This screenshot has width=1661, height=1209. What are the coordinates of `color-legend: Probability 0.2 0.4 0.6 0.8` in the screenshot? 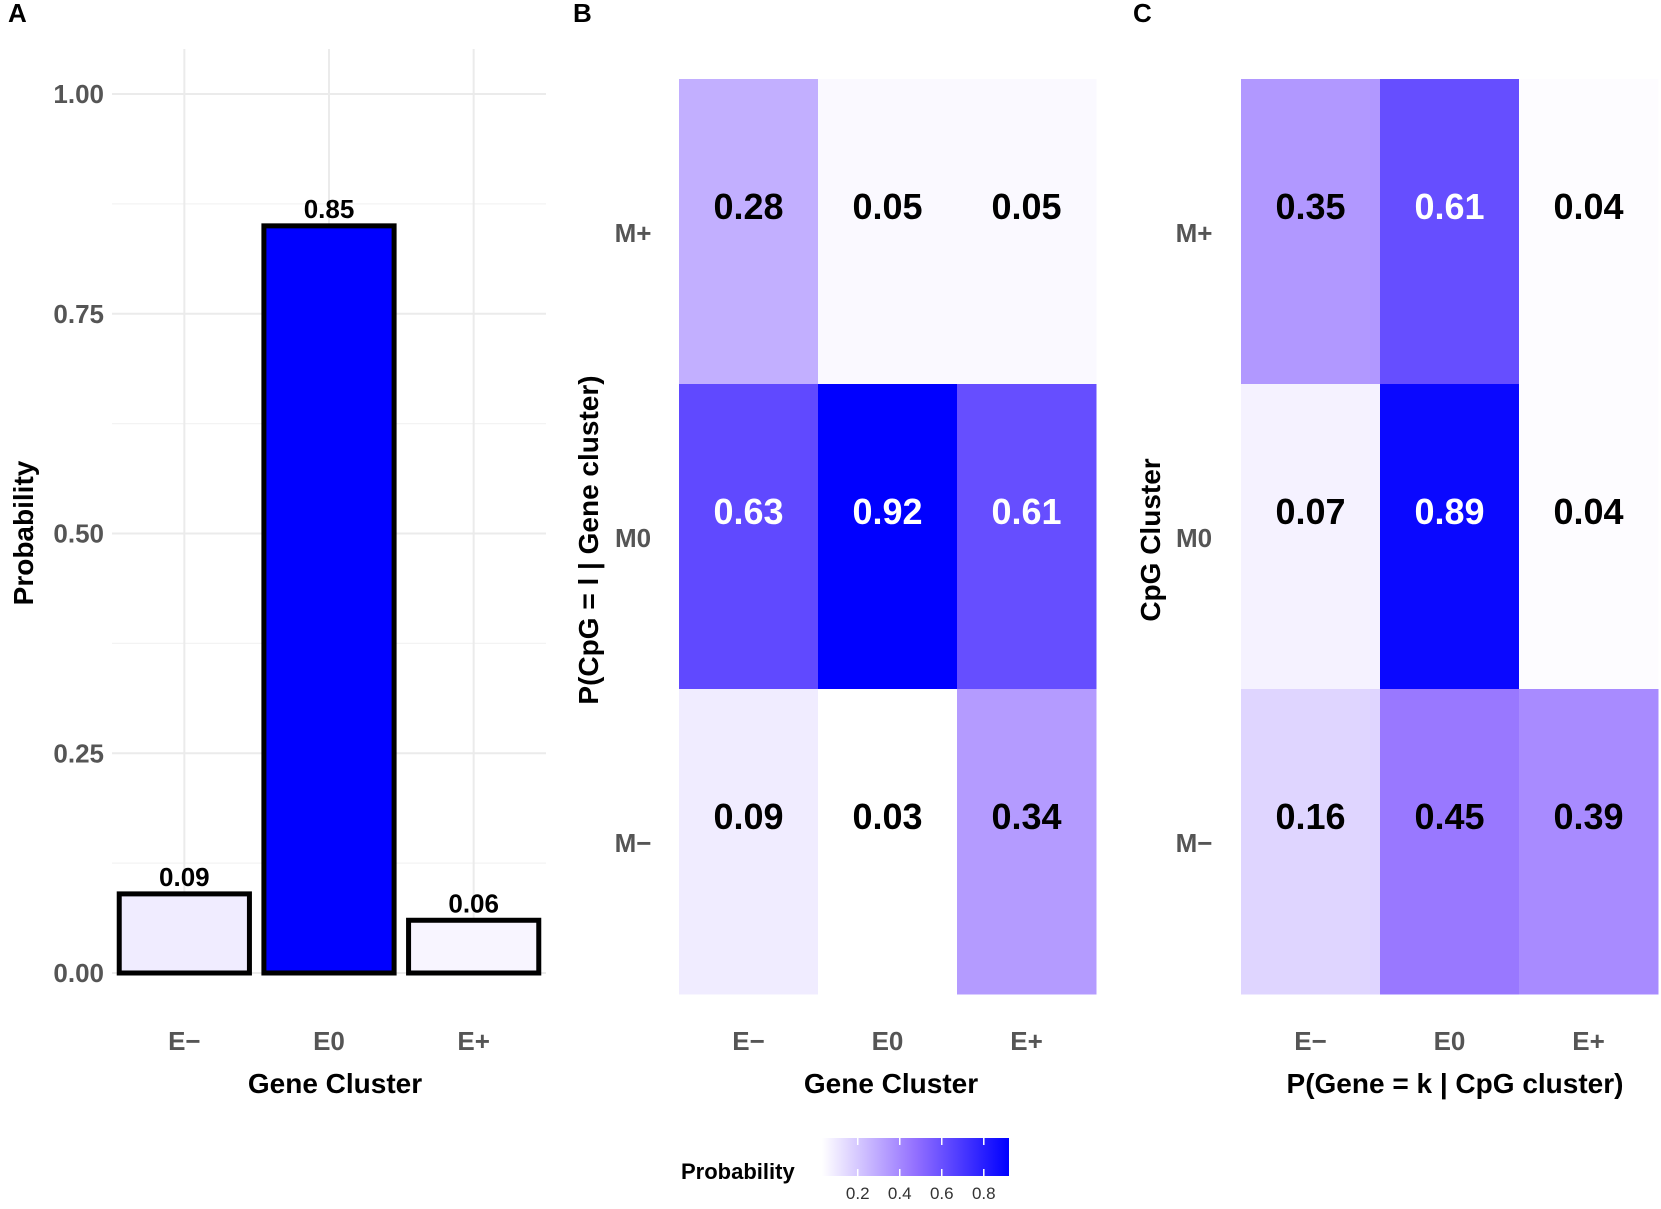 It's located at (845, 1170).